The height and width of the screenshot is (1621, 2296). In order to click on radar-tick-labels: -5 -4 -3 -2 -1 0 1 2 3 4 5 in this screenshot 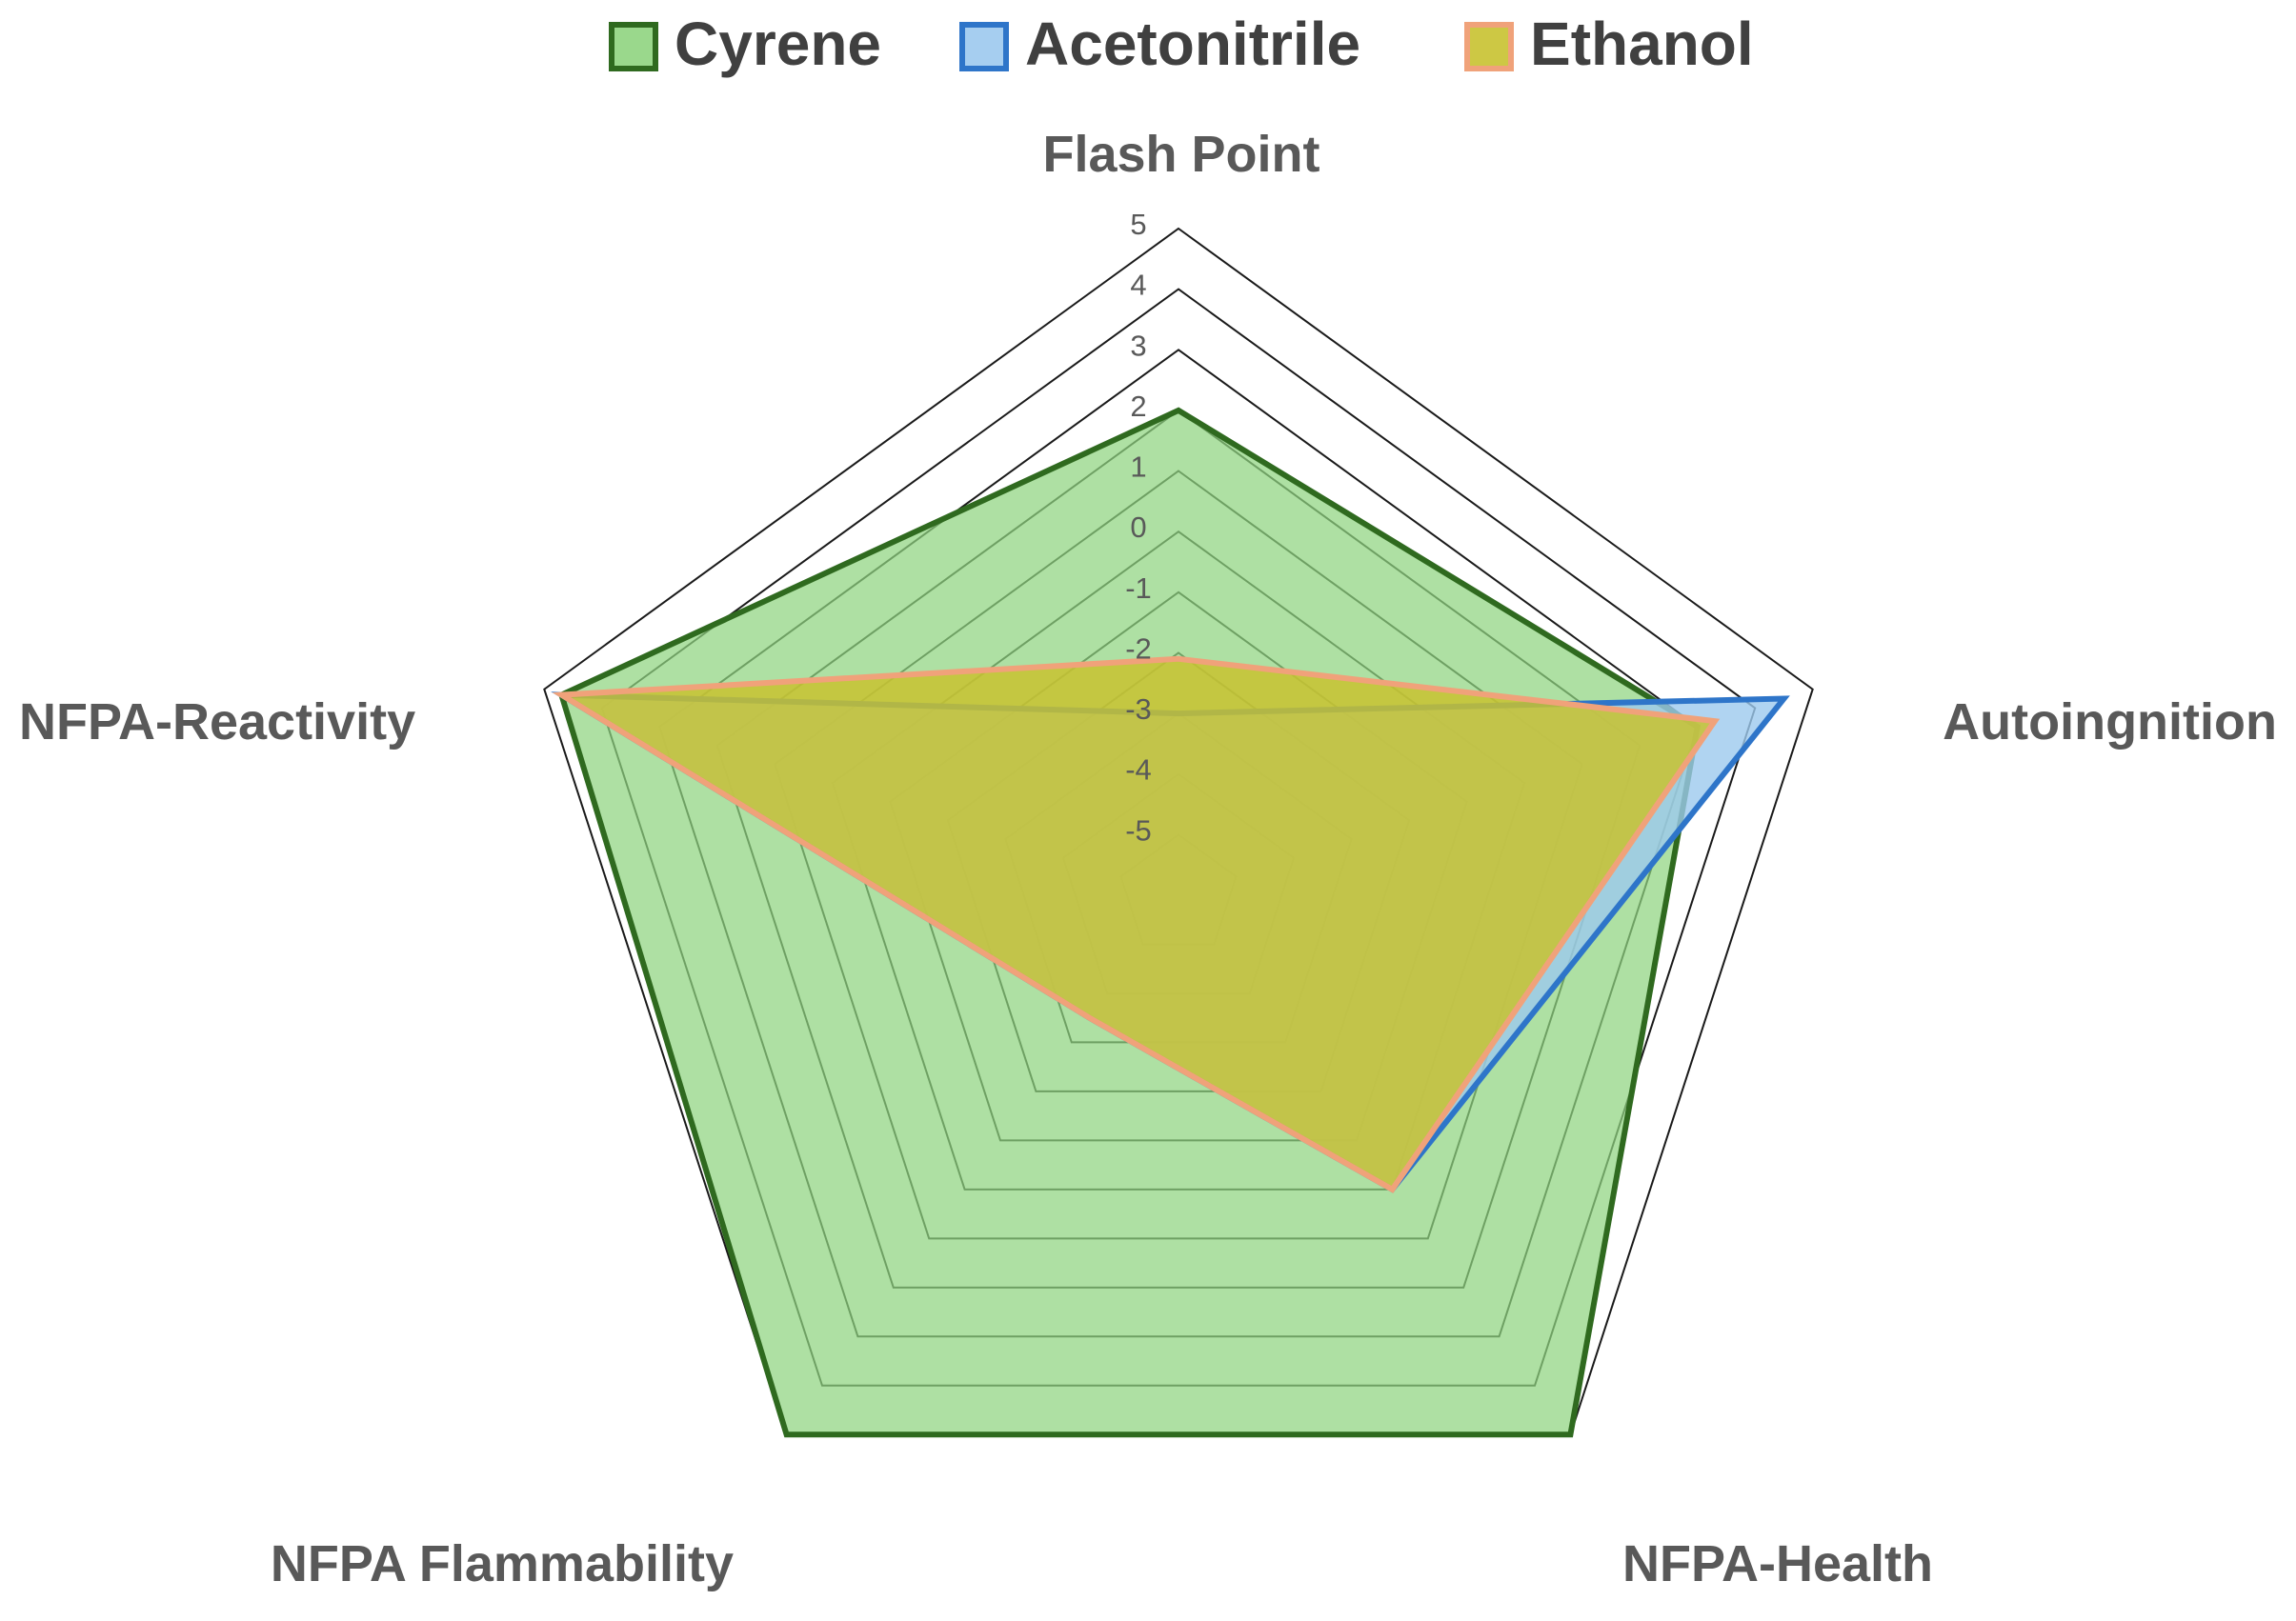, I will do `click(1138, 527)`.